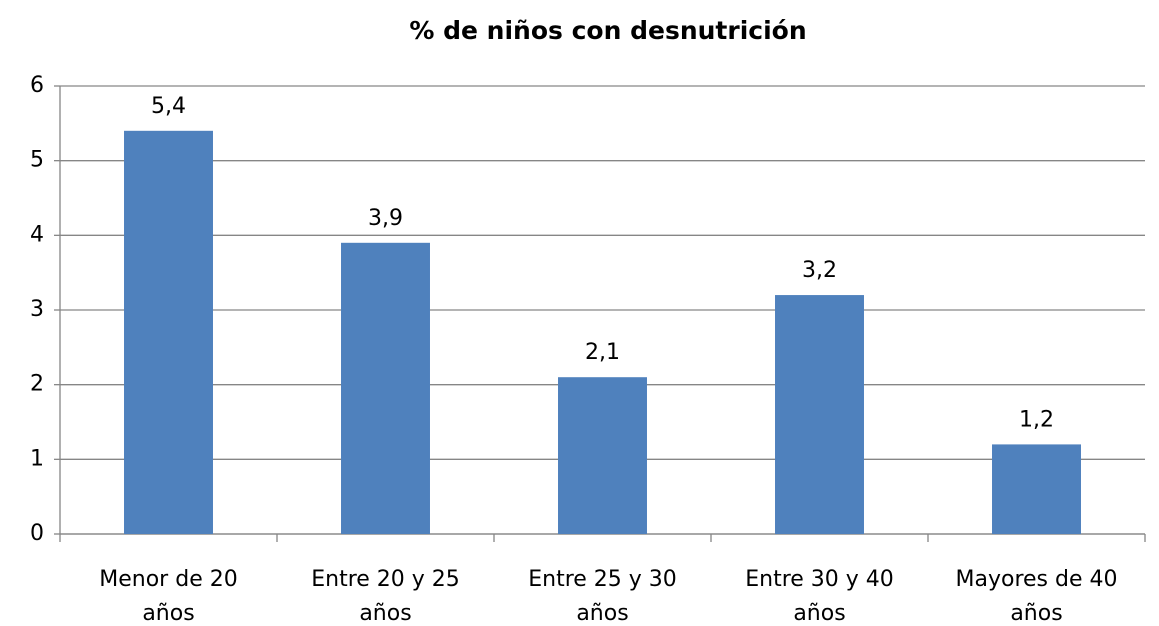  What do you see at coordinates (607, 30) in the screenshot?
I see `chart-title: % de niños con desnutrición` at bounding box center [607, 30].